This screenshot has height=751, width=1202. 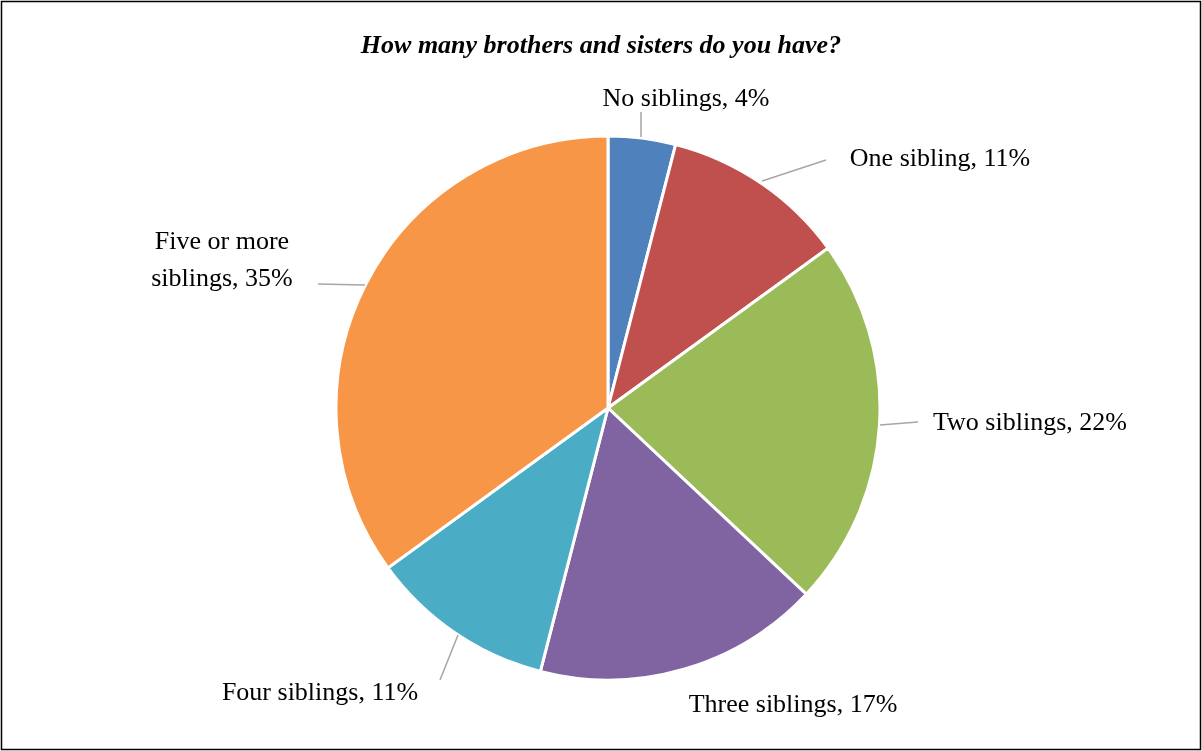 What do you see at coordinates (793, 703) in the screenshot?
I see `slice-label: Three siblings, 17%` at bounding box center [793, 703].